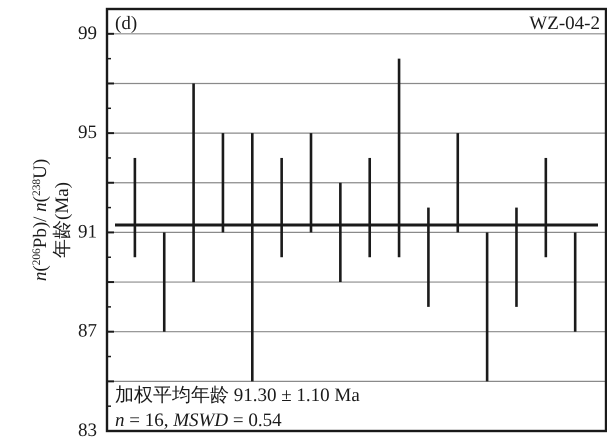  I want to click on annotation: WZ-04-2, so click(564, 23).